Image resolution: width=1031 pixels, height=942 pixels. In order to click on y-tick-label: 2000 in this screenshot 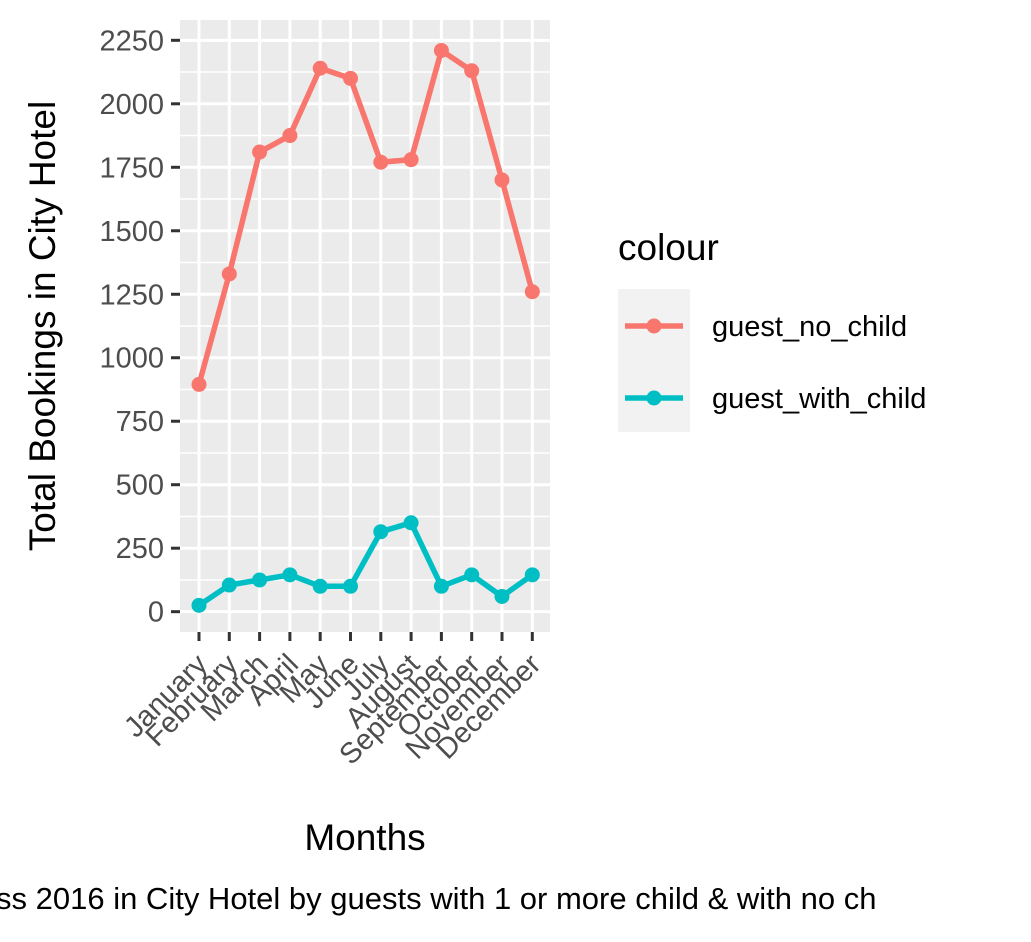, I will do `click(131, 105)`.